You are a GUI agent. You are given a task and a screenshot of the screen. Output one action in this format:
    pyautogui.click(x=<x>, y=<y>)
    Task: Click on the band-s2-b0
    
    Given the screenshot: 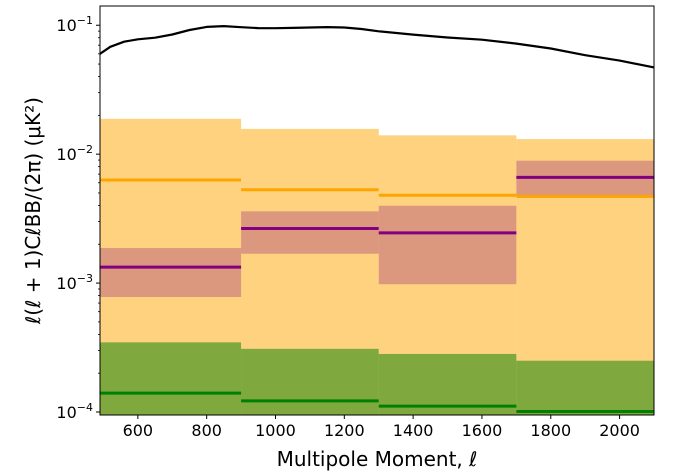 What is the action you would take?
    pyautogui.click(x=171, y=378)
    